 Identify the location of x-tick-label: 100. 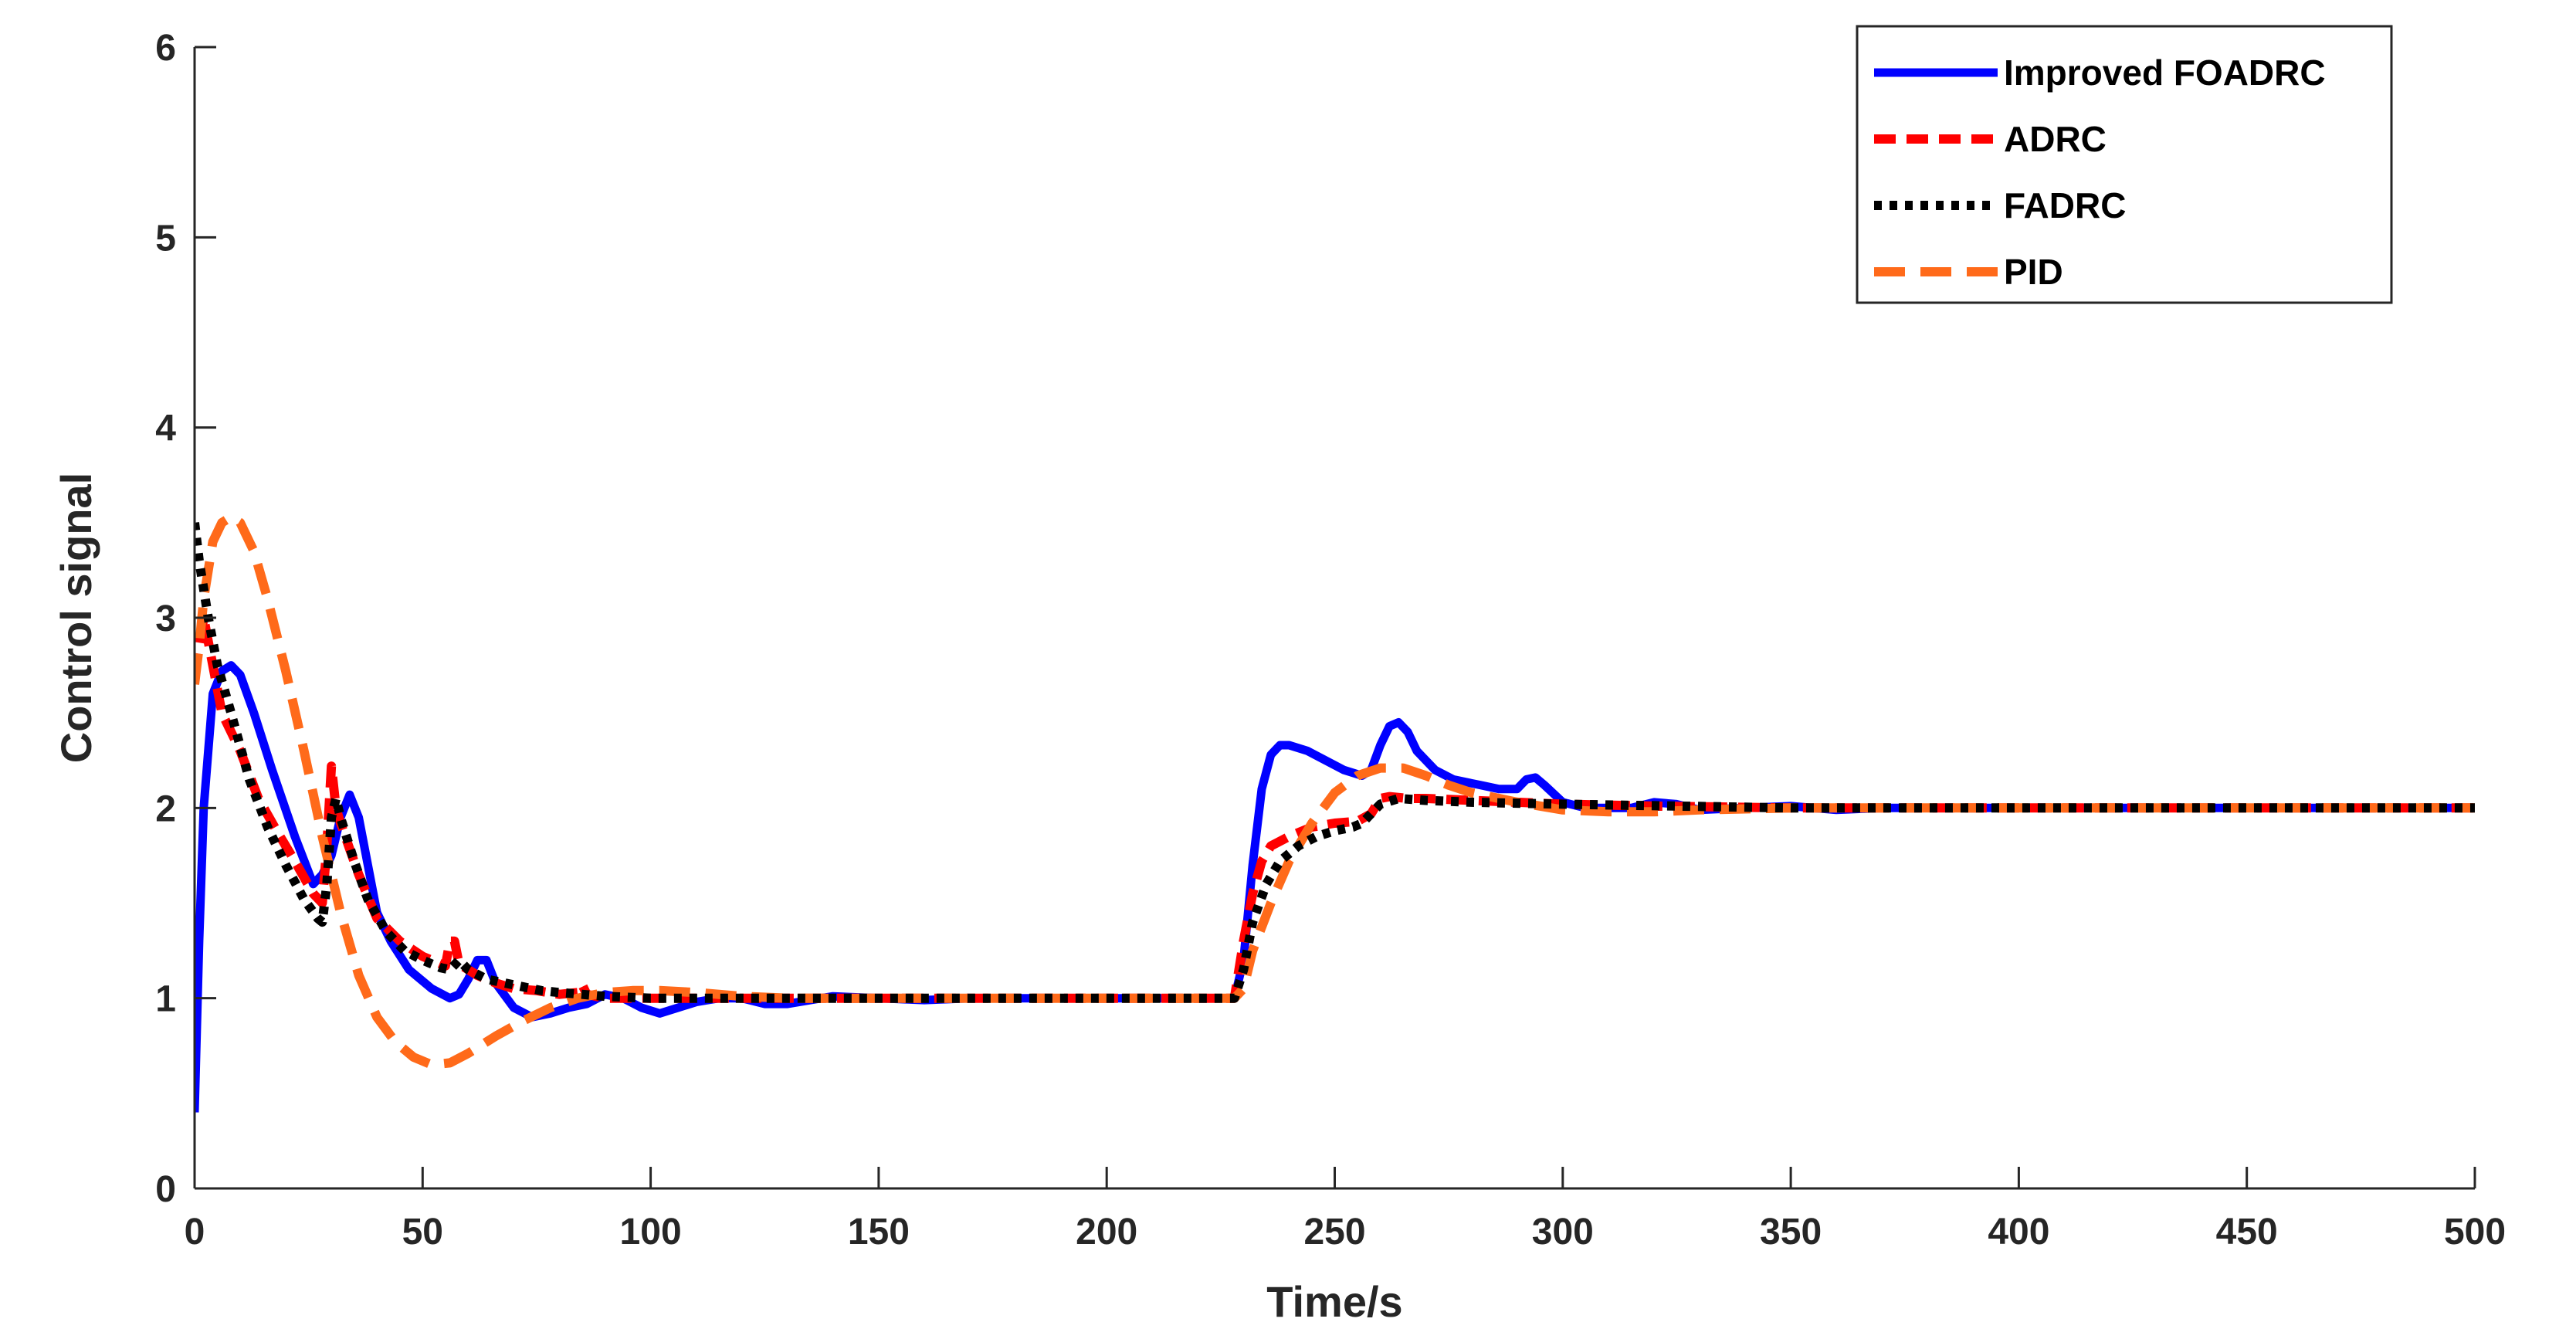
(651, 1232).